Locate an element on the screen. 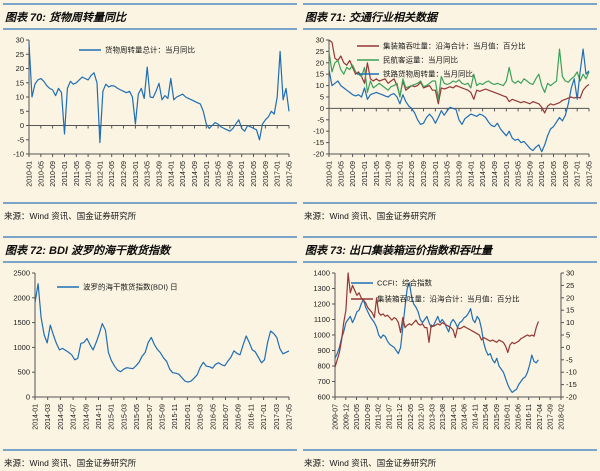  svg-text: 2013-05 is located at coordinates (448, 174).